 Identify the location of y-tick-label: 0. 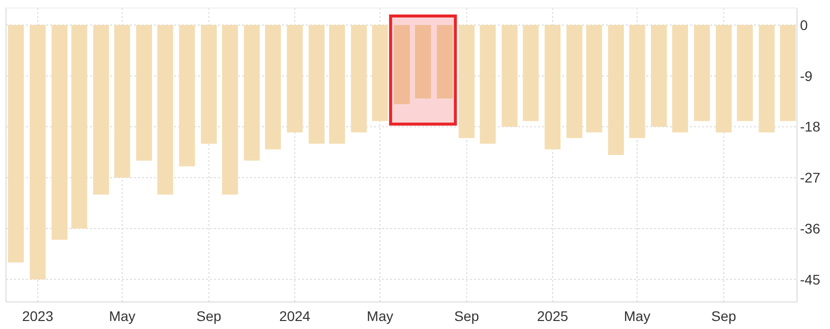
(804, 24).